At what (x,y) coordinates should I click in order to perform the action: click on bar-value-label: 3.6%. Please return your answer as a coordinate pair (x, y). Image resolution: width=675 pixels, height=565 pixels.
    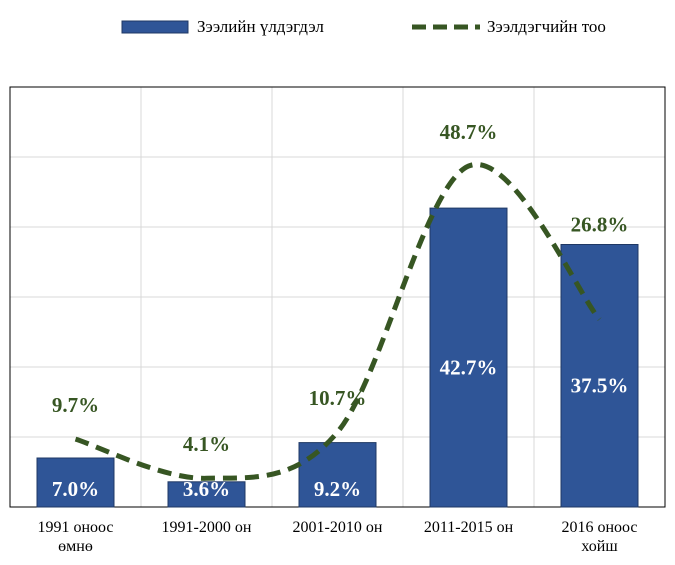
    Looking at the image, I should click on (206, 489).